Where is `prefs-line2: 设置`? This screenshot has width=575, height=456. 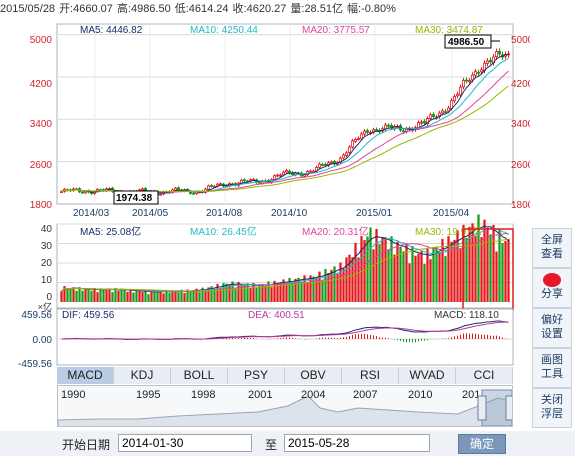 prefs-line2: 设置 is located at coordinates (552, 334).